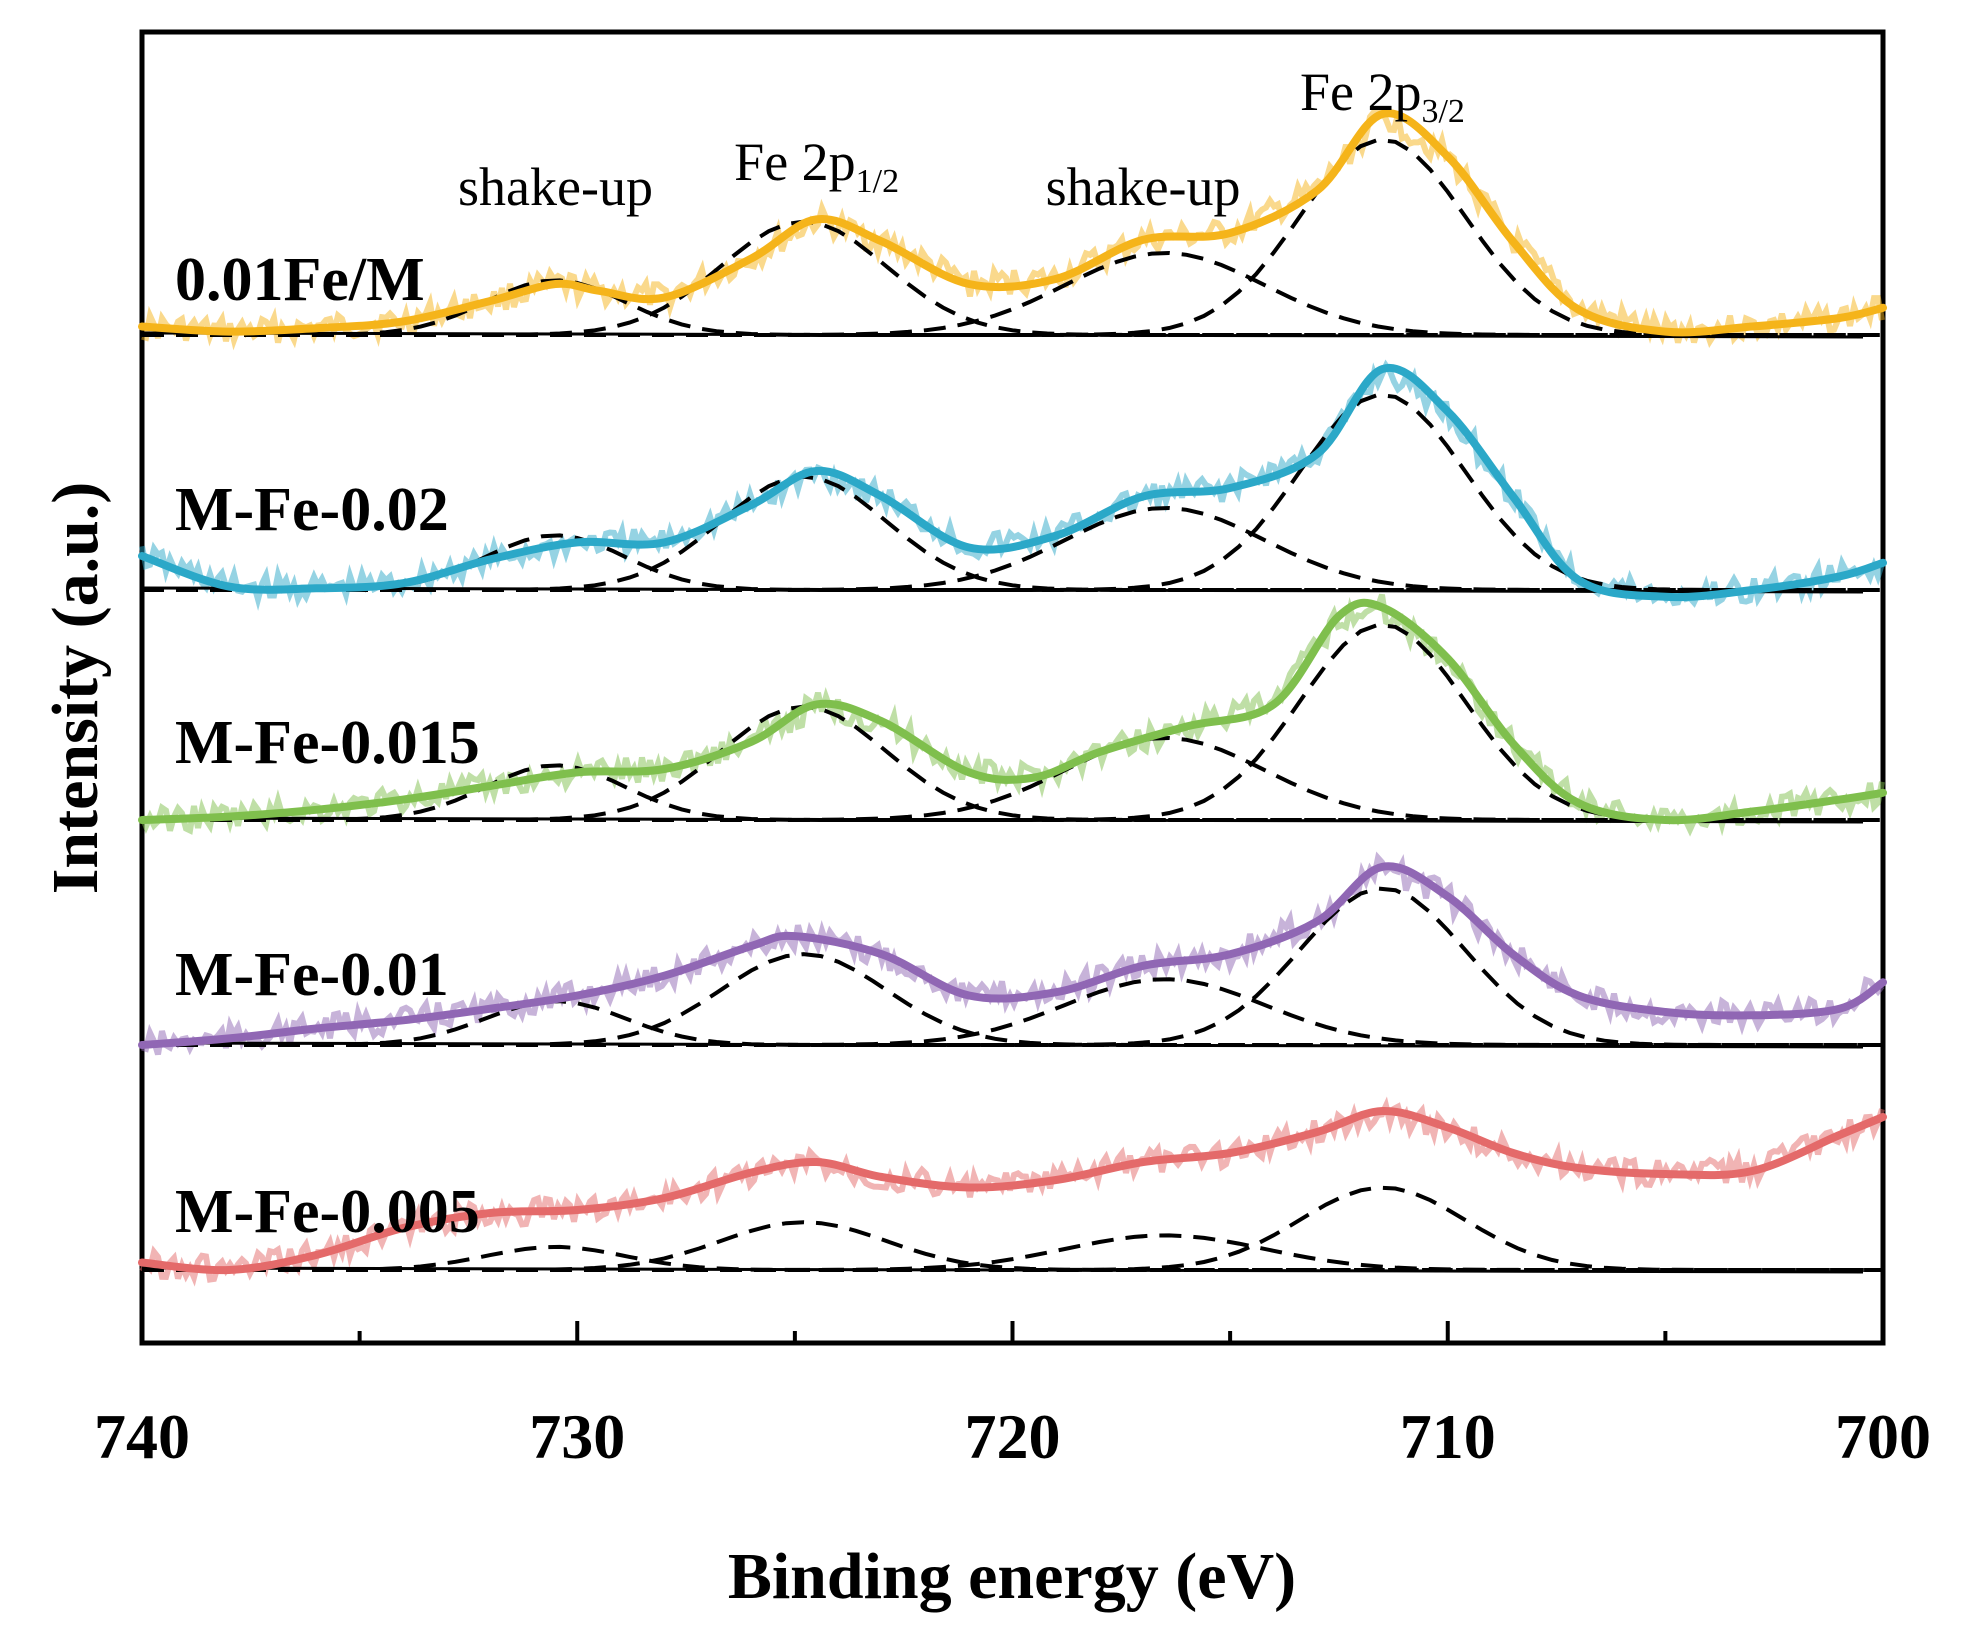 Image resolution: width=1967 pixels, height=1629 pixels. Describe the element at coordinates (312, 510) in the screenshot. I see `series-label: M-Fe-0.02` at that location.